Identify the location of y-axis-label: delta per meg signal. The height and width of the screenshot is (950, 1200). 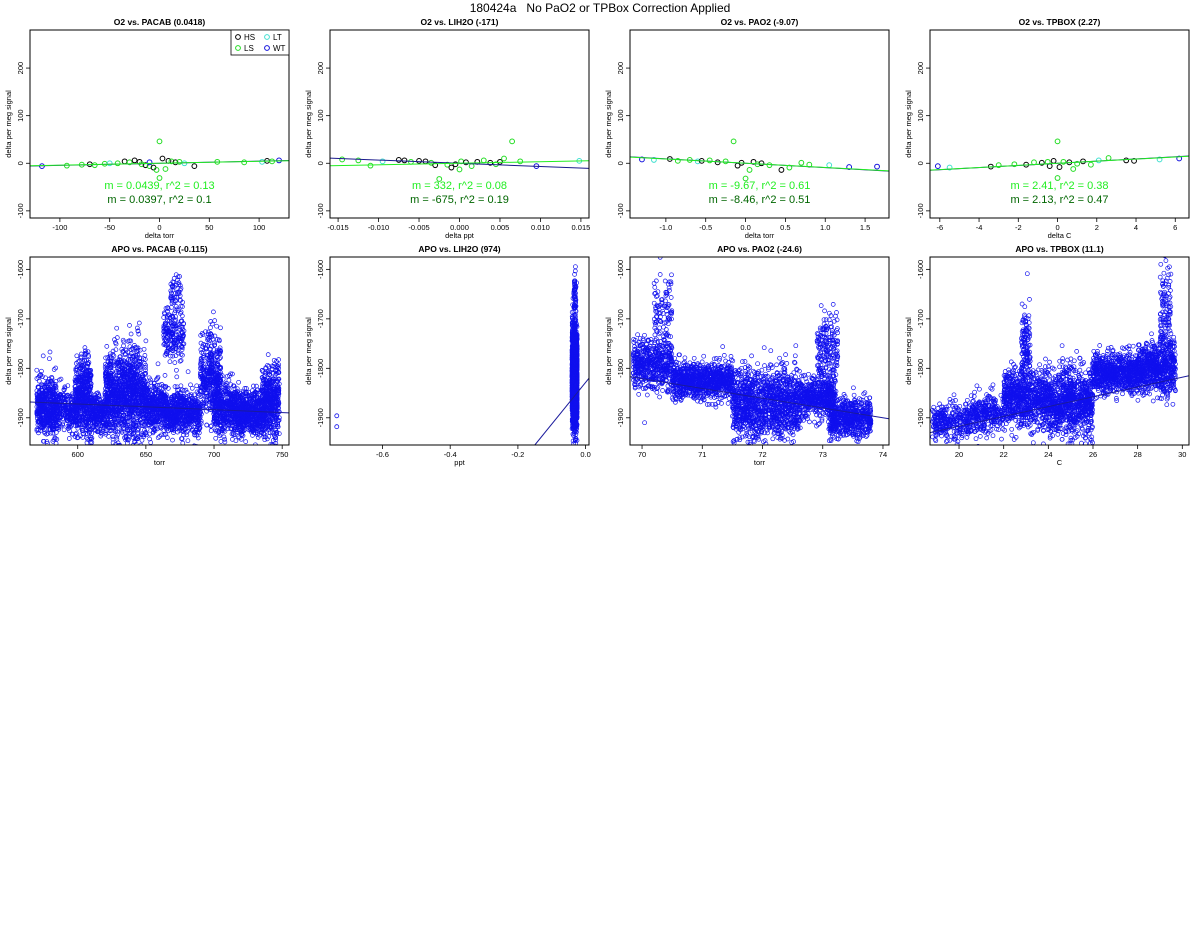
(308, 124).